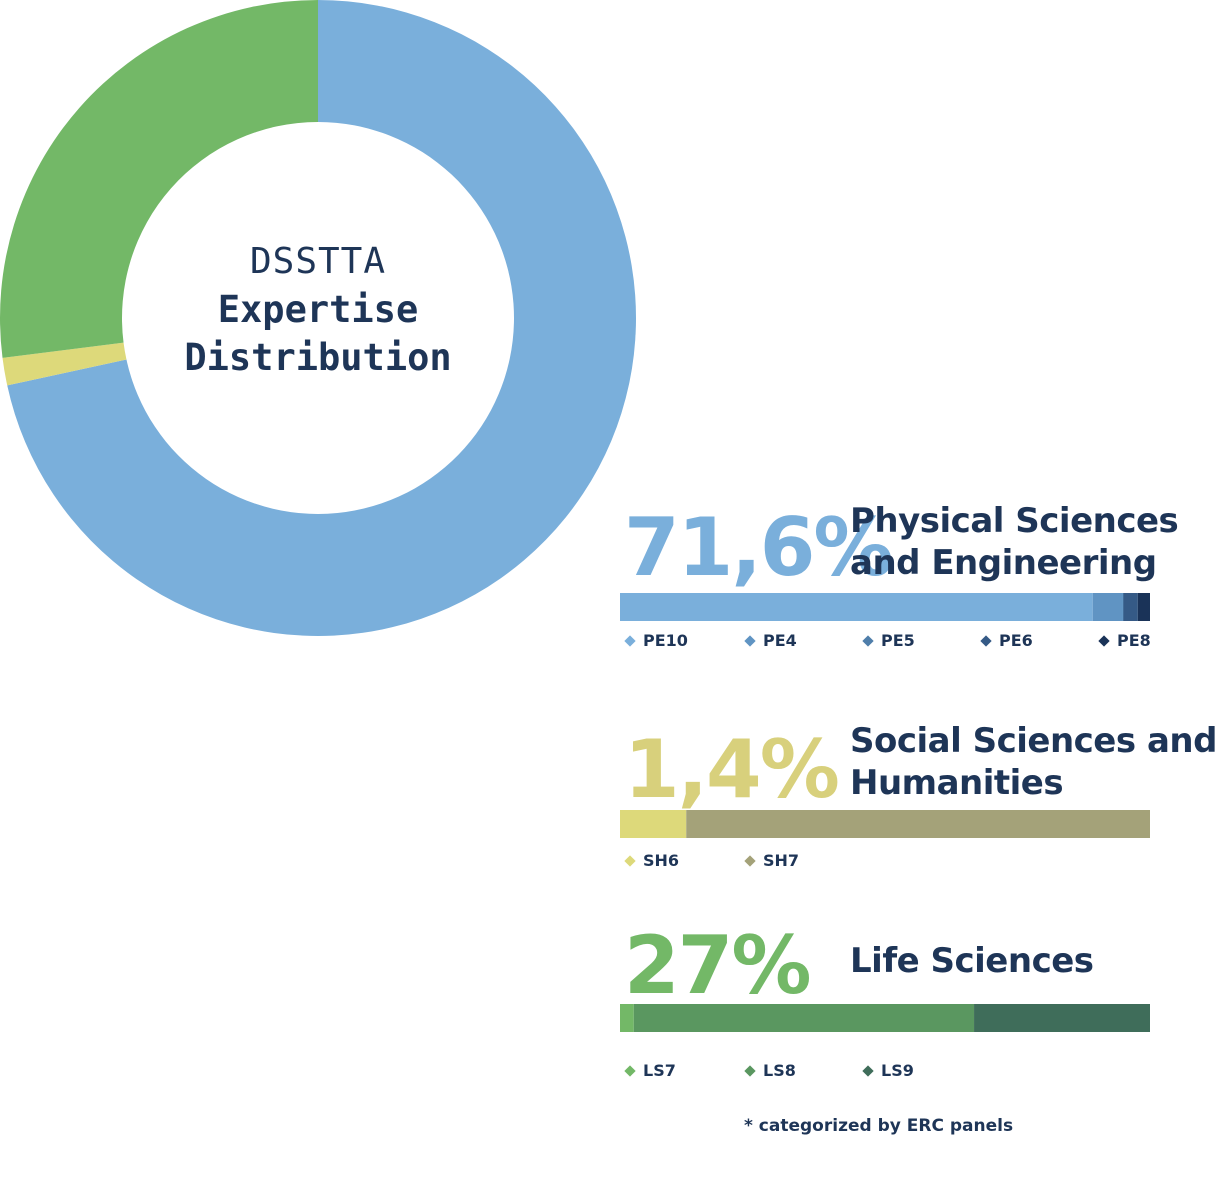 The image size is (1218, 1179). I want to click on stacked-bar-physical-sciences, so click(885, 607).